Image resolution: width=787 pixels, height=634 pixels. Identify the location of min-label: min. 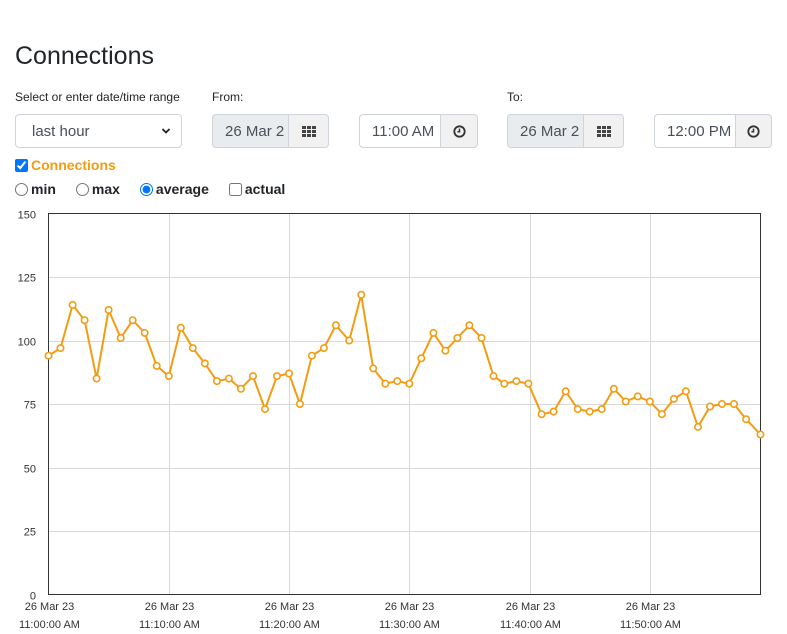
(43, 189).